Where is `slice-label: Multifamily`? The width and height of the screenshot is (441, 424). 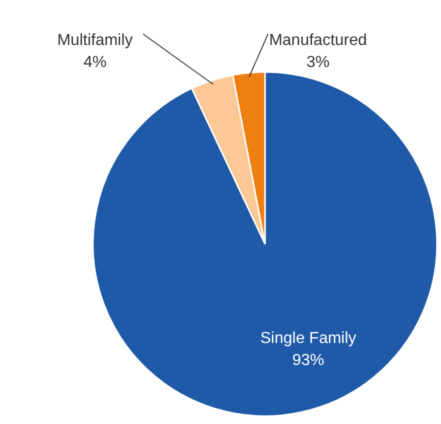 slice-label: Multifamily is located at coordinates (95, 40).